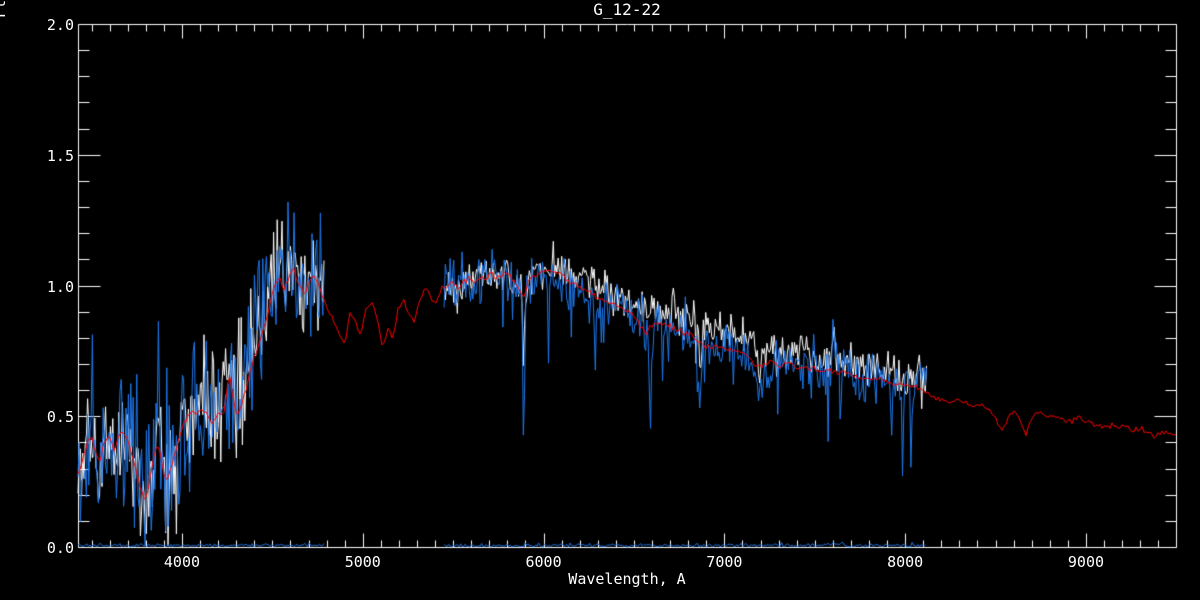  Describe the element at coordinates (543, 562) in the screenshot. I see `x-tick-label: 6000` at that location.